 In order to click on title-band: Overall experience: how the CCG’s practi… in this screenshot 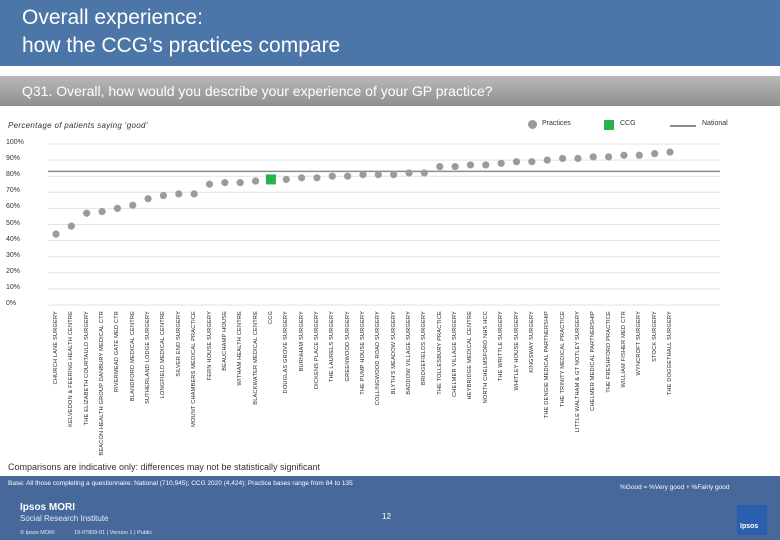, I will do `click(390, 33)`.